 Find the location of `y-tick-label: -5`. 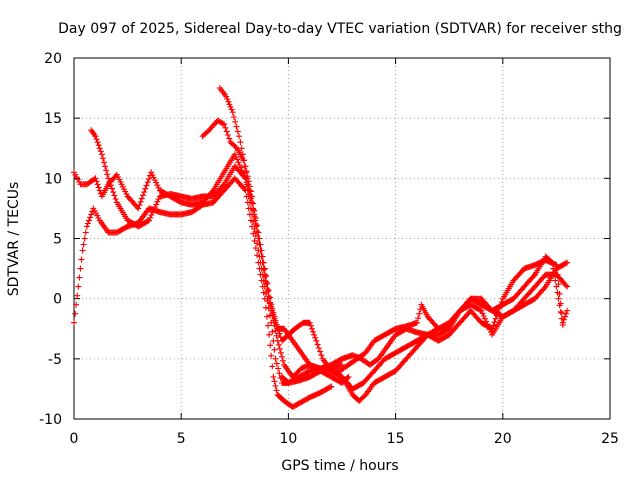

y-tick-label: -5 is located at coordinates (55, 360).